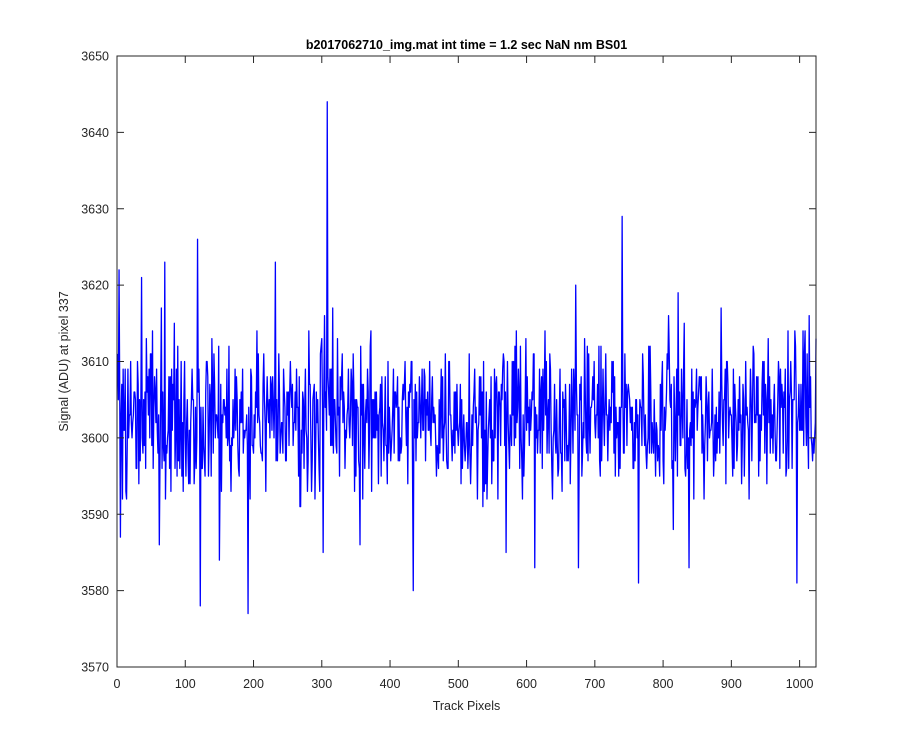 The height and width of the screenshot is (755, 900). I want to click on x-axis-label: Track Pixels, so click(467, 706).